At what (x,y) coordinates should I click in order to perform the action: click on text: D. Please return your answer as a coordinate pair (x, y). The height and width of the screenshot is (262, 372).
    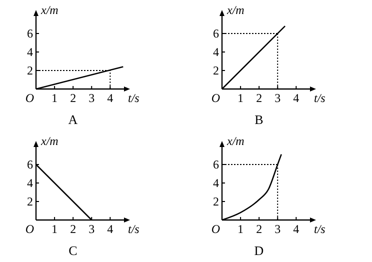
    Looking at the image, I should click on (259, 250).